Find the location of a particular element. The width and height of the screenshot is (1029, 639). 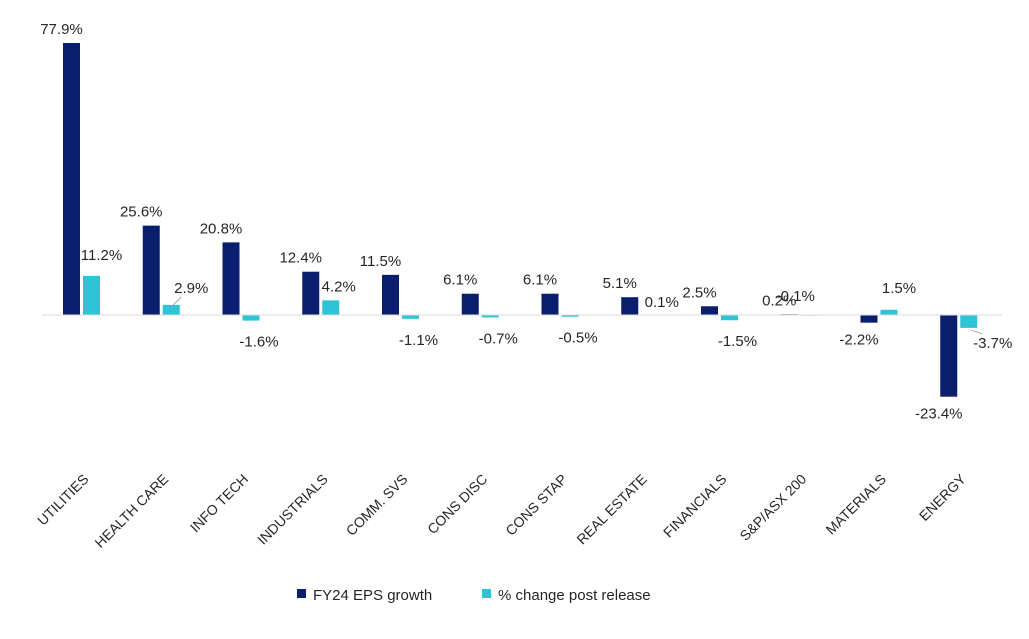

category-label: ENERGY is located at coordinates (943, 497).